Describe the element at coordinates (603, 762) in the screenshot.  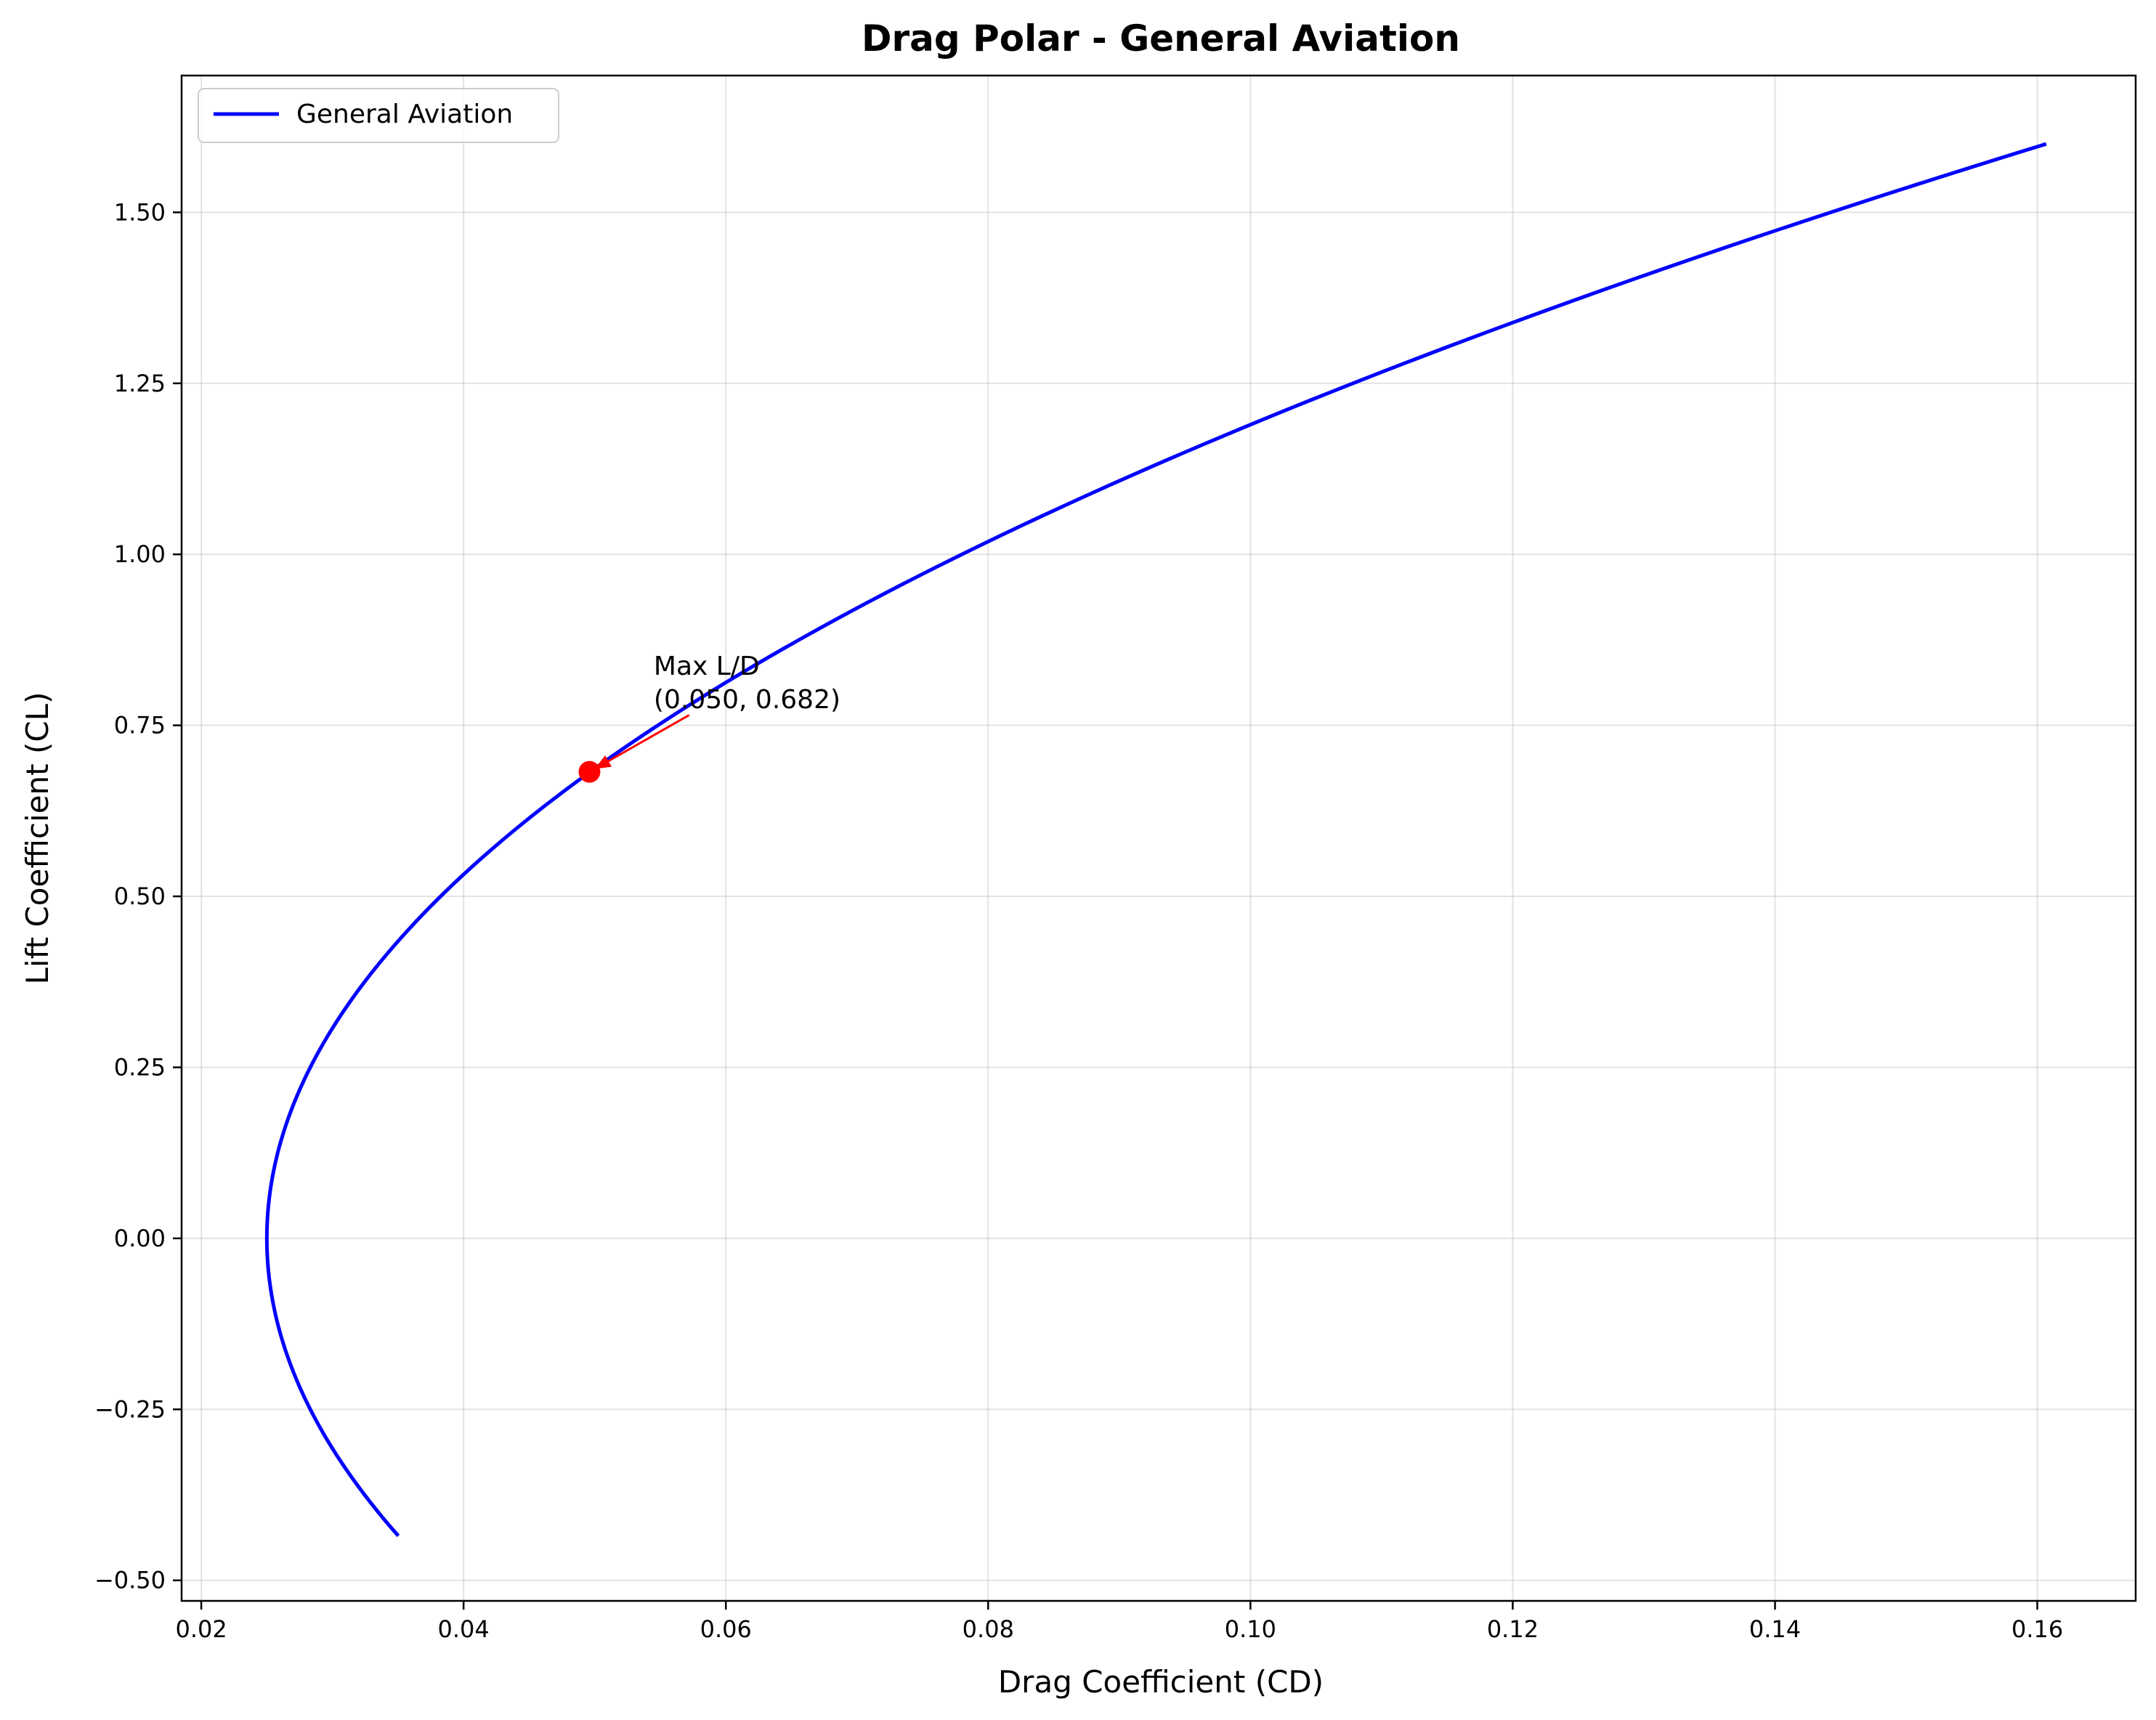
I see `annotation-arrowhead` at that location.